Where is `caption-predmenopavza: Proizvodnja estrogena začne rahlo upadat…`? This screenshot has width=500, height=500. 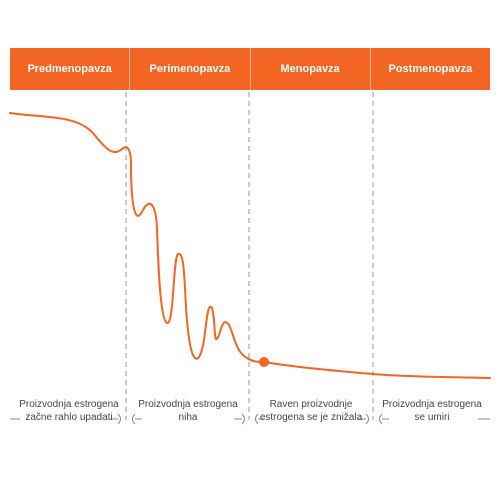 caption-predmenopavza: Proizvodnja estrogena začne rahlo upadat… is located at coordinates (69, 411).